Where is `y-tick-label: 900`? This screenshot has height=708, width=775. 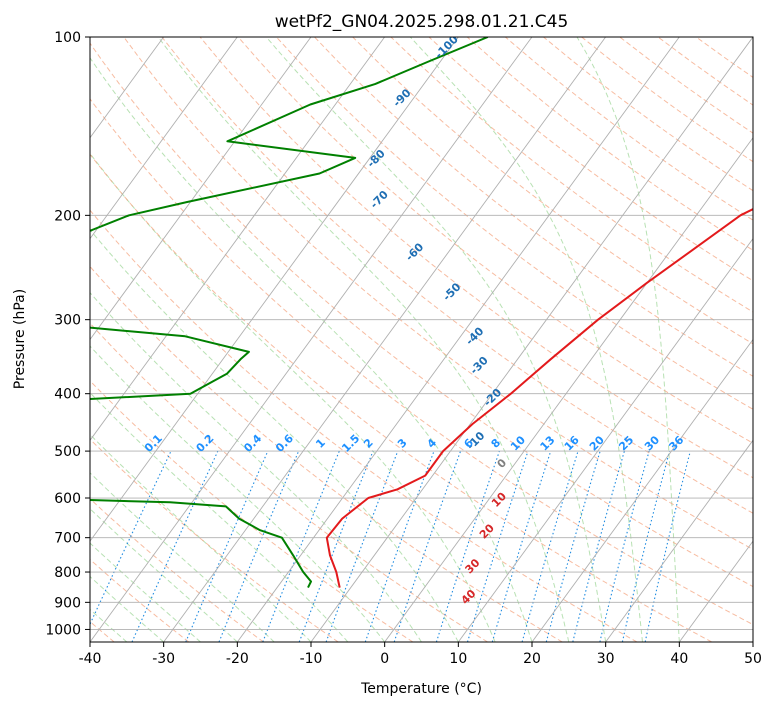 y-tick-label: 900 is located at coordinates (67, 603).